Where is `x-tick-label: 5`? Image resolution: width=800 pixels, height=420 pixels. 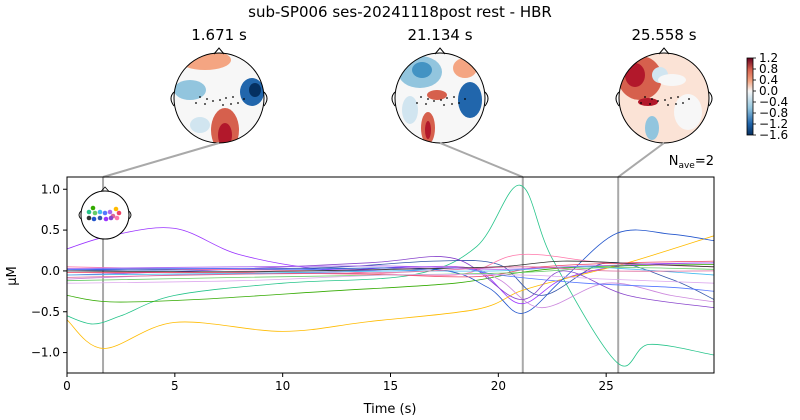 x-tick-label: 5 is located at coordinates (175, 386).